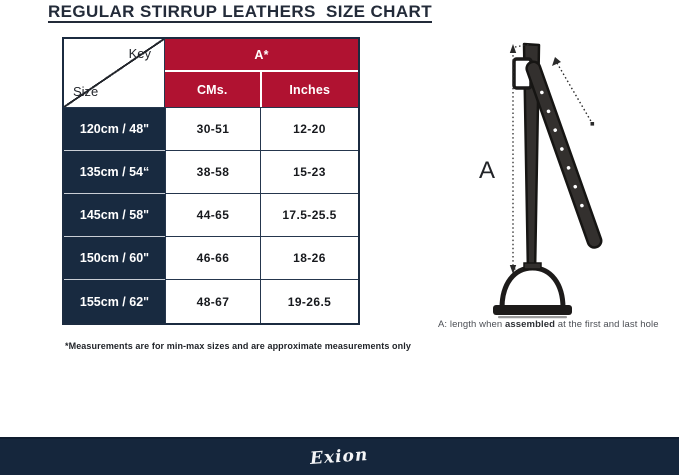 The height and width of the screenshot is (475, 679). I want to click on cms-value-cell: 46-66, so click(212, 258).